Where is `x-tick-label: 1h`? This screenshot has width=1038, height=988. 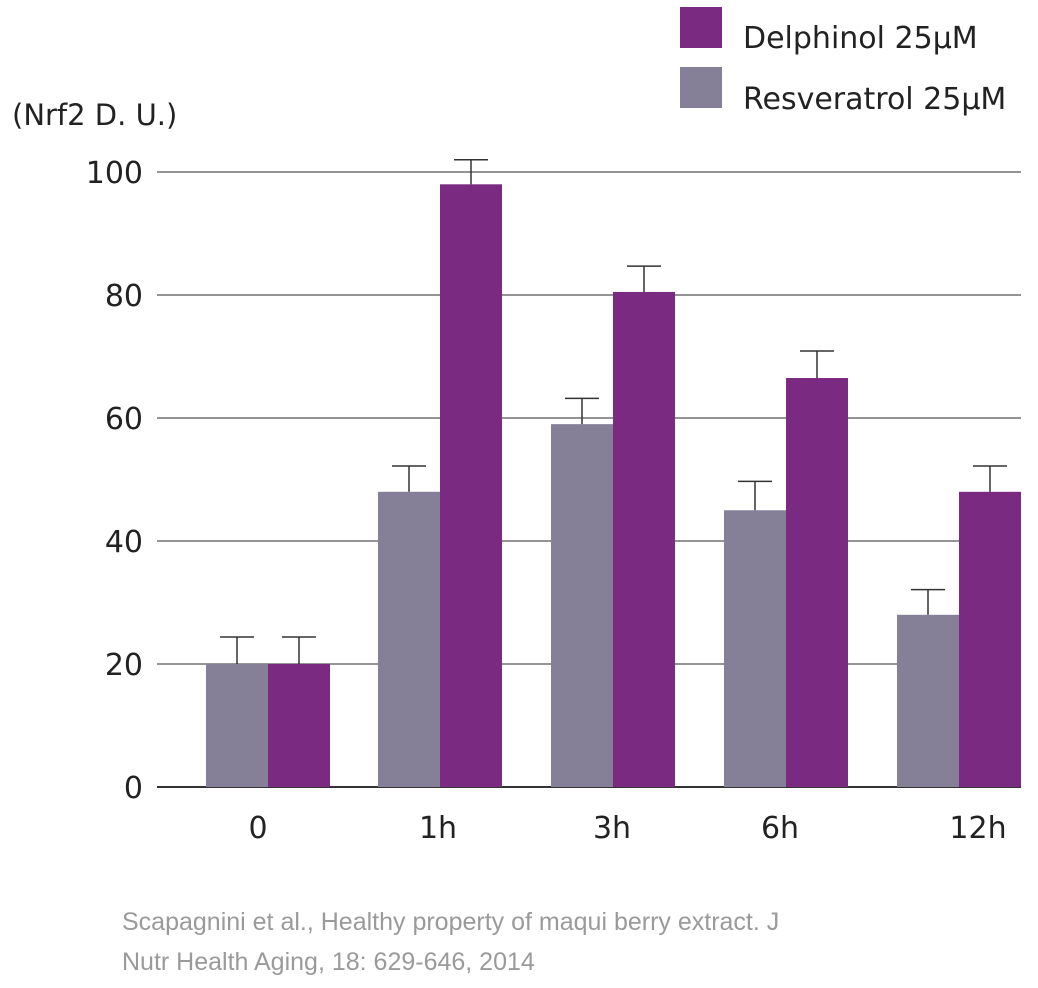
x-tick-label: 1h is located at coordinates (438, 828).